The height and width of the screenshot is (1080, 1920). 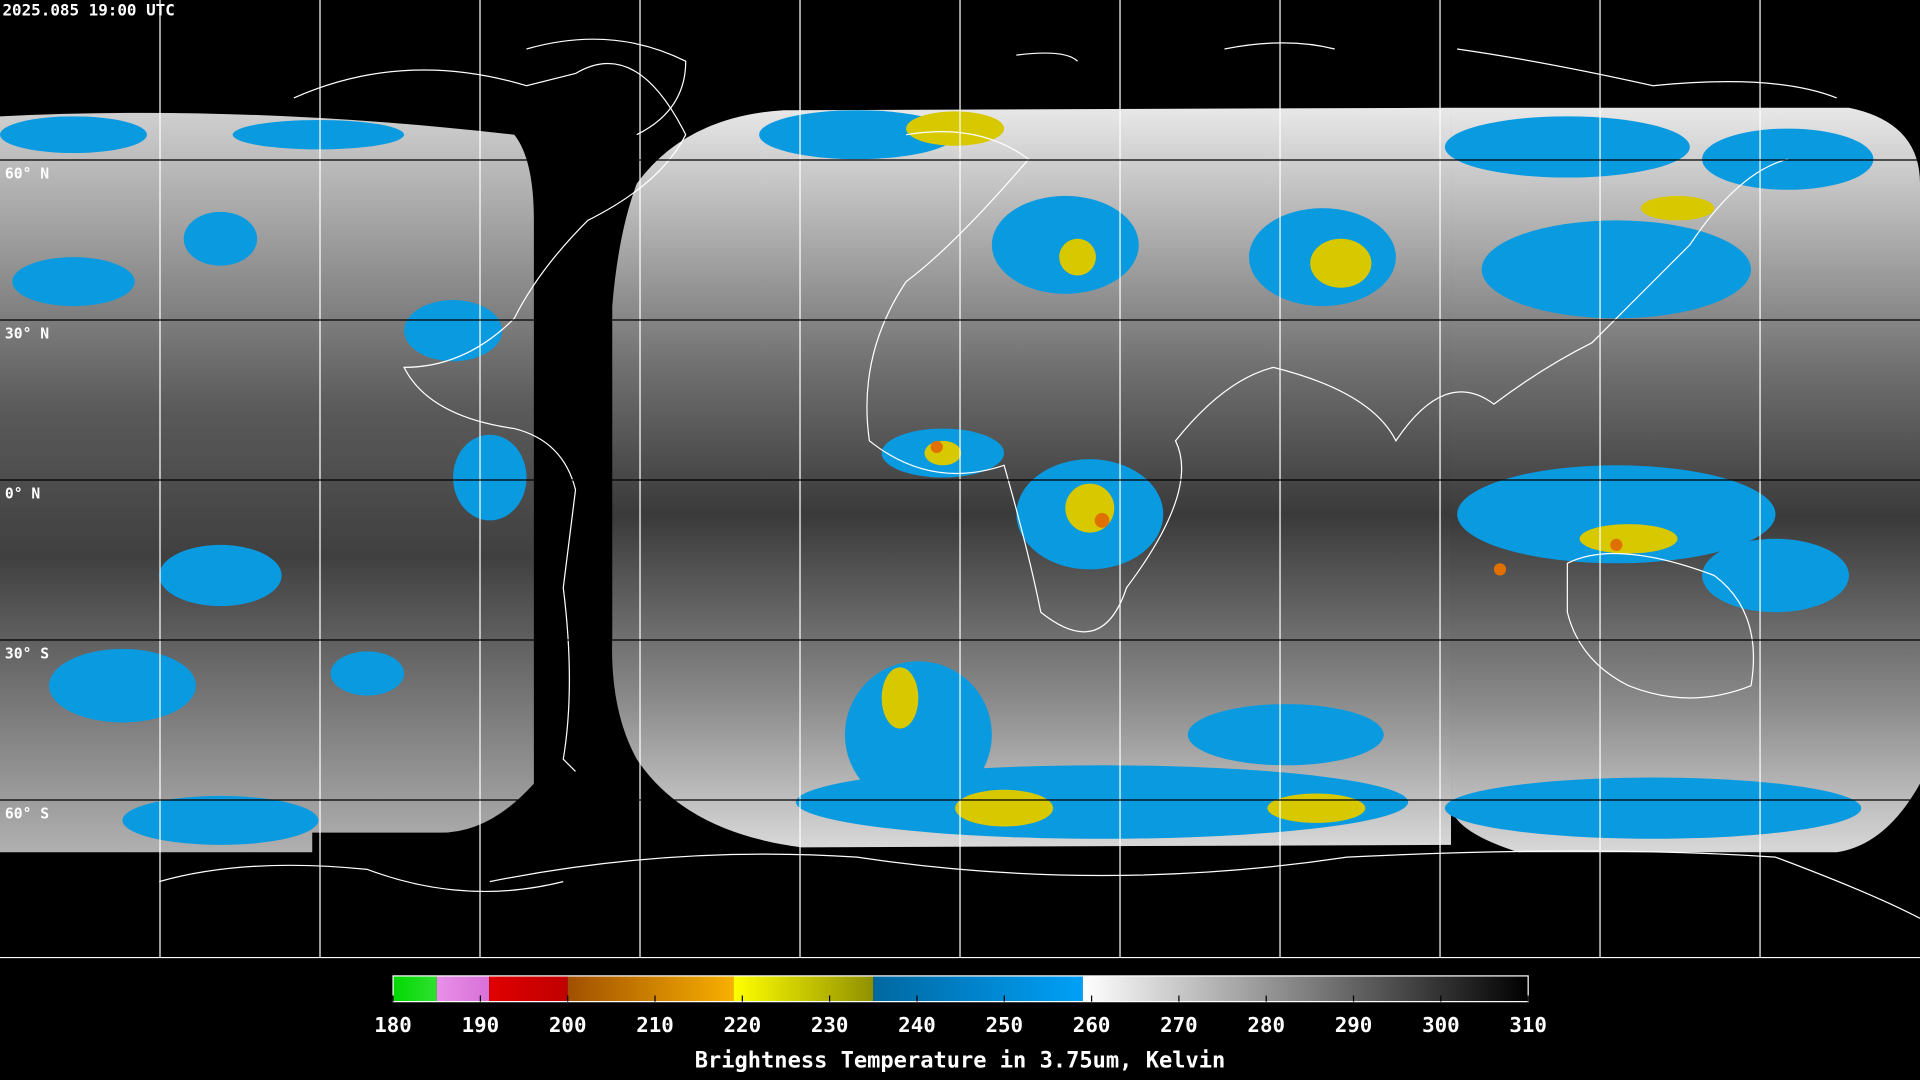 What do you see at coordinates (1276, 508) in the screenshot?
I see `deep-convection-spots` at bounding box center [1276, 508].